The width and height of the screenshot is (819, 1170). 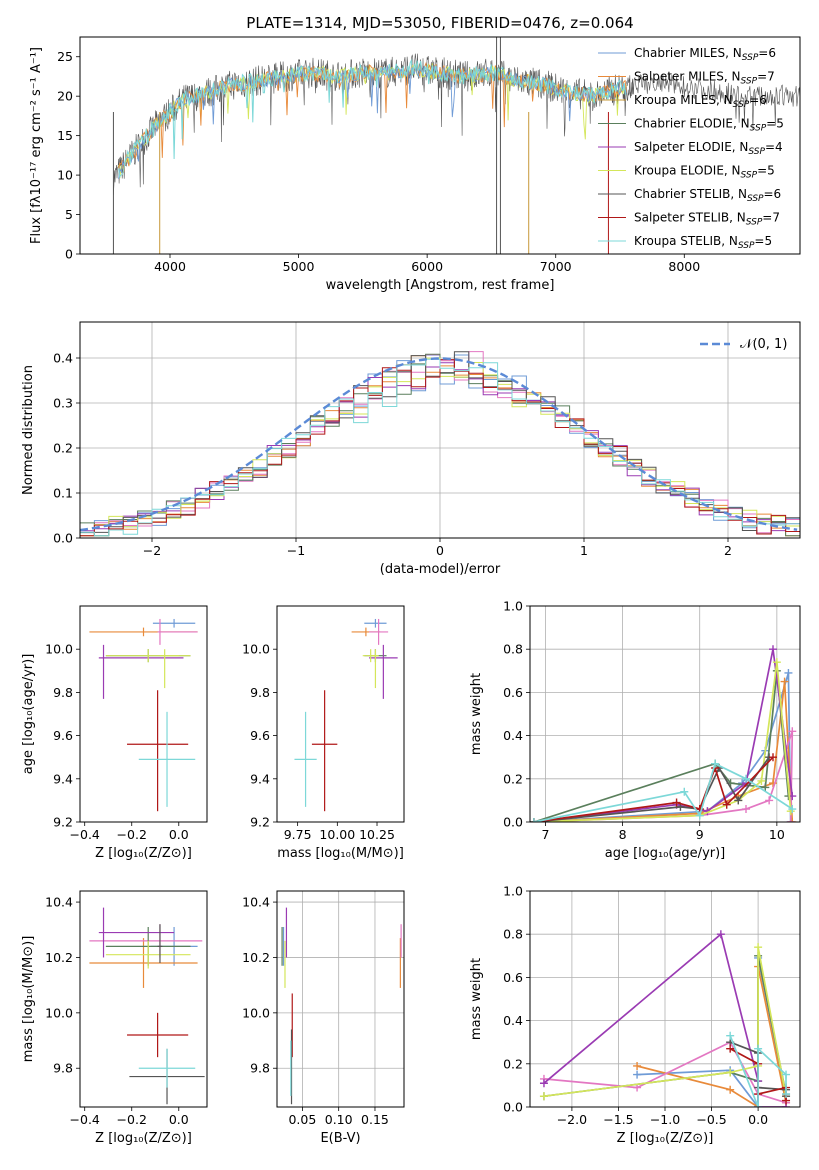 I want to click on age_vs_Z-ytick-label: 9.8, so click(x=63, y=692).